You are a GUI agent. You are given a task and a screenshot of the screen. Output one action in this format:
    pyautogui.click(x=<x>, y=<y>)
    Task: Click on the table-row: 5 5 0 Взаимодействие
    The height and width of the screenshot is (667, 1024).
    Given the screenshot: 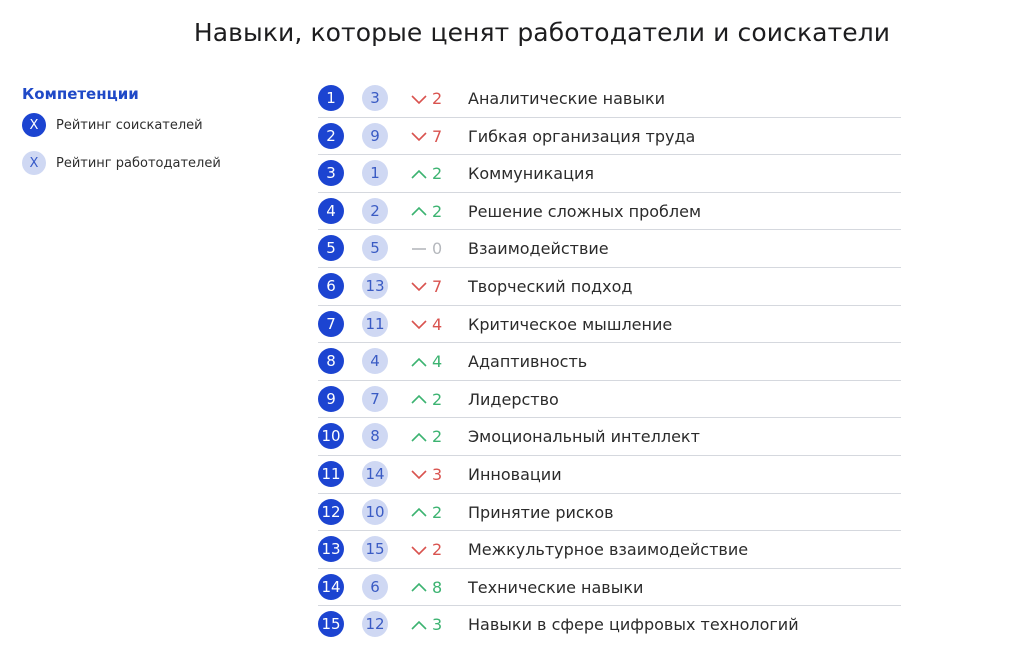 What is the action you would take?
    pyautogui.click(x=609, y=249)
    